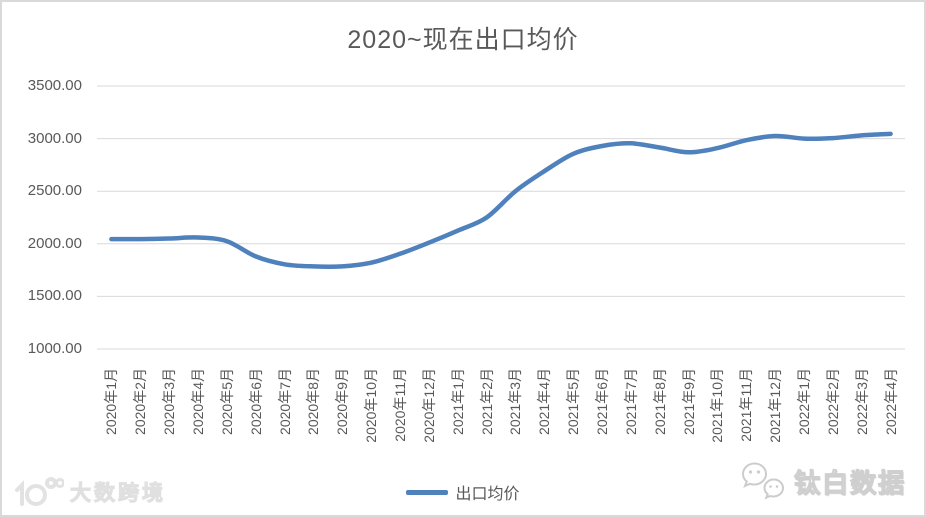 The height and width of the screenshot is (517, 926). What do you see at coordinates (832, 401) in the screenshot?
I see `x-axis-label: 2022年2月` at bounding box center [832, 401].